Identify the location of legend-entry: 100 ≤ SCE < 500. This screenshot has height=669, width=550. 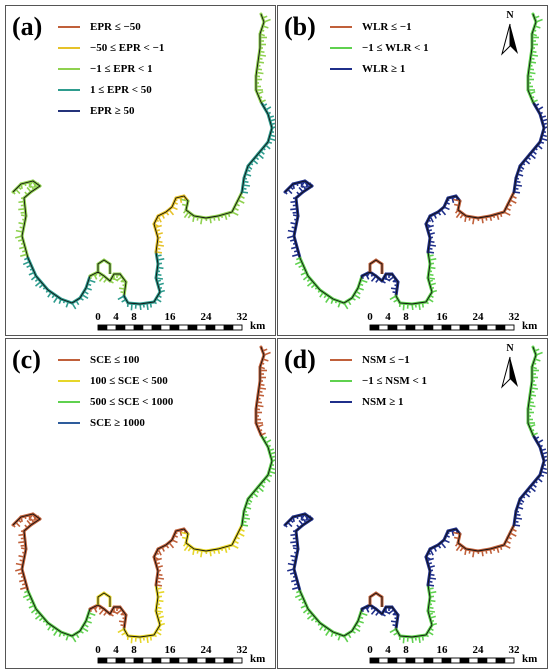
(115, 380).